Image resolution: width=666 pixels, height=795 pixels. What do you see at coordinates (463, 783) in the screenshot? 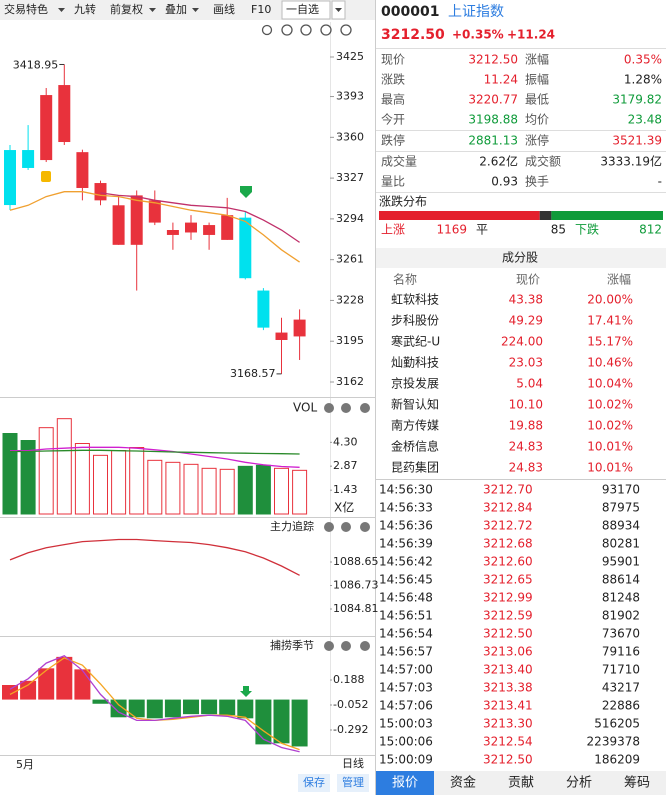
I see `tab: 资金` at bounding box center [463, 783].